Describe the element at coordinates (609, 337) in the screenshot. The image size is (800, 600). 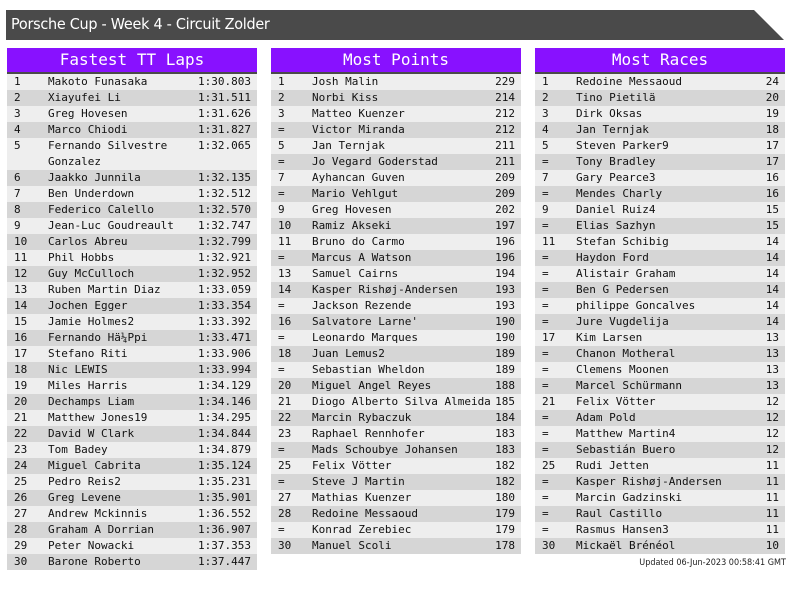
I see `name-cell: Kim Larsen` at that location.